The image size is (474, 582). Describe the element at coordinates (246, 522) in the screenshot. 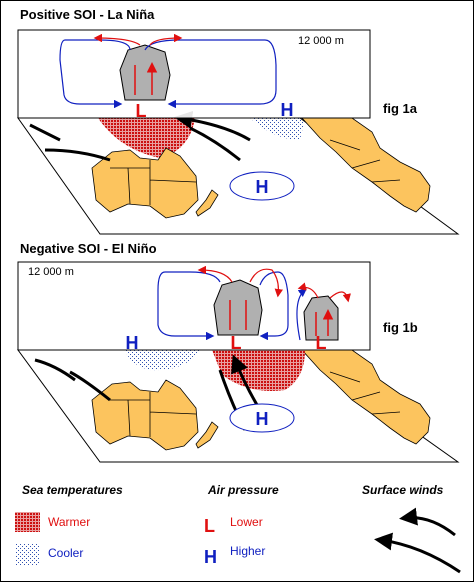

I see `legend-label: Lower` at that location.